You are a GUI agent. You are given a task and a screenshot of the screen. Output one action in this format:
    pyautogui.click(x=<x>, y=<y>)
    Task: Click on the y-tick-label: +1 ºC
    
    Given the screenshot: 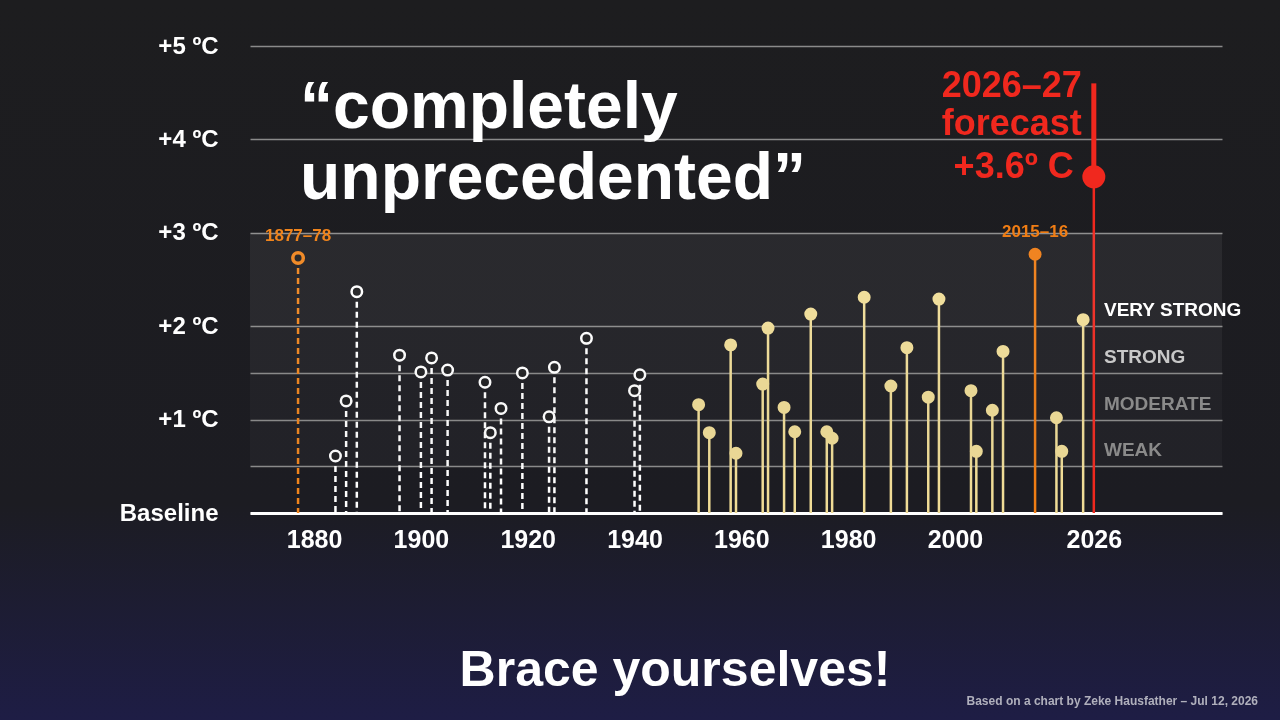 What is the action you would take?
    pyautogui.click(x=188, y=419)
    